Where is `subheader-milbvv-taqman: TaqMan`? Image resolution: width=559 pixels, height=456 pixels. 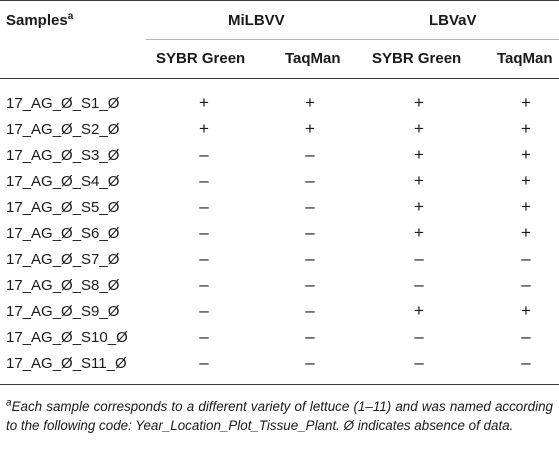 subheader-milbvv-taqman: TaqMan is located at coordinates (313, 58).